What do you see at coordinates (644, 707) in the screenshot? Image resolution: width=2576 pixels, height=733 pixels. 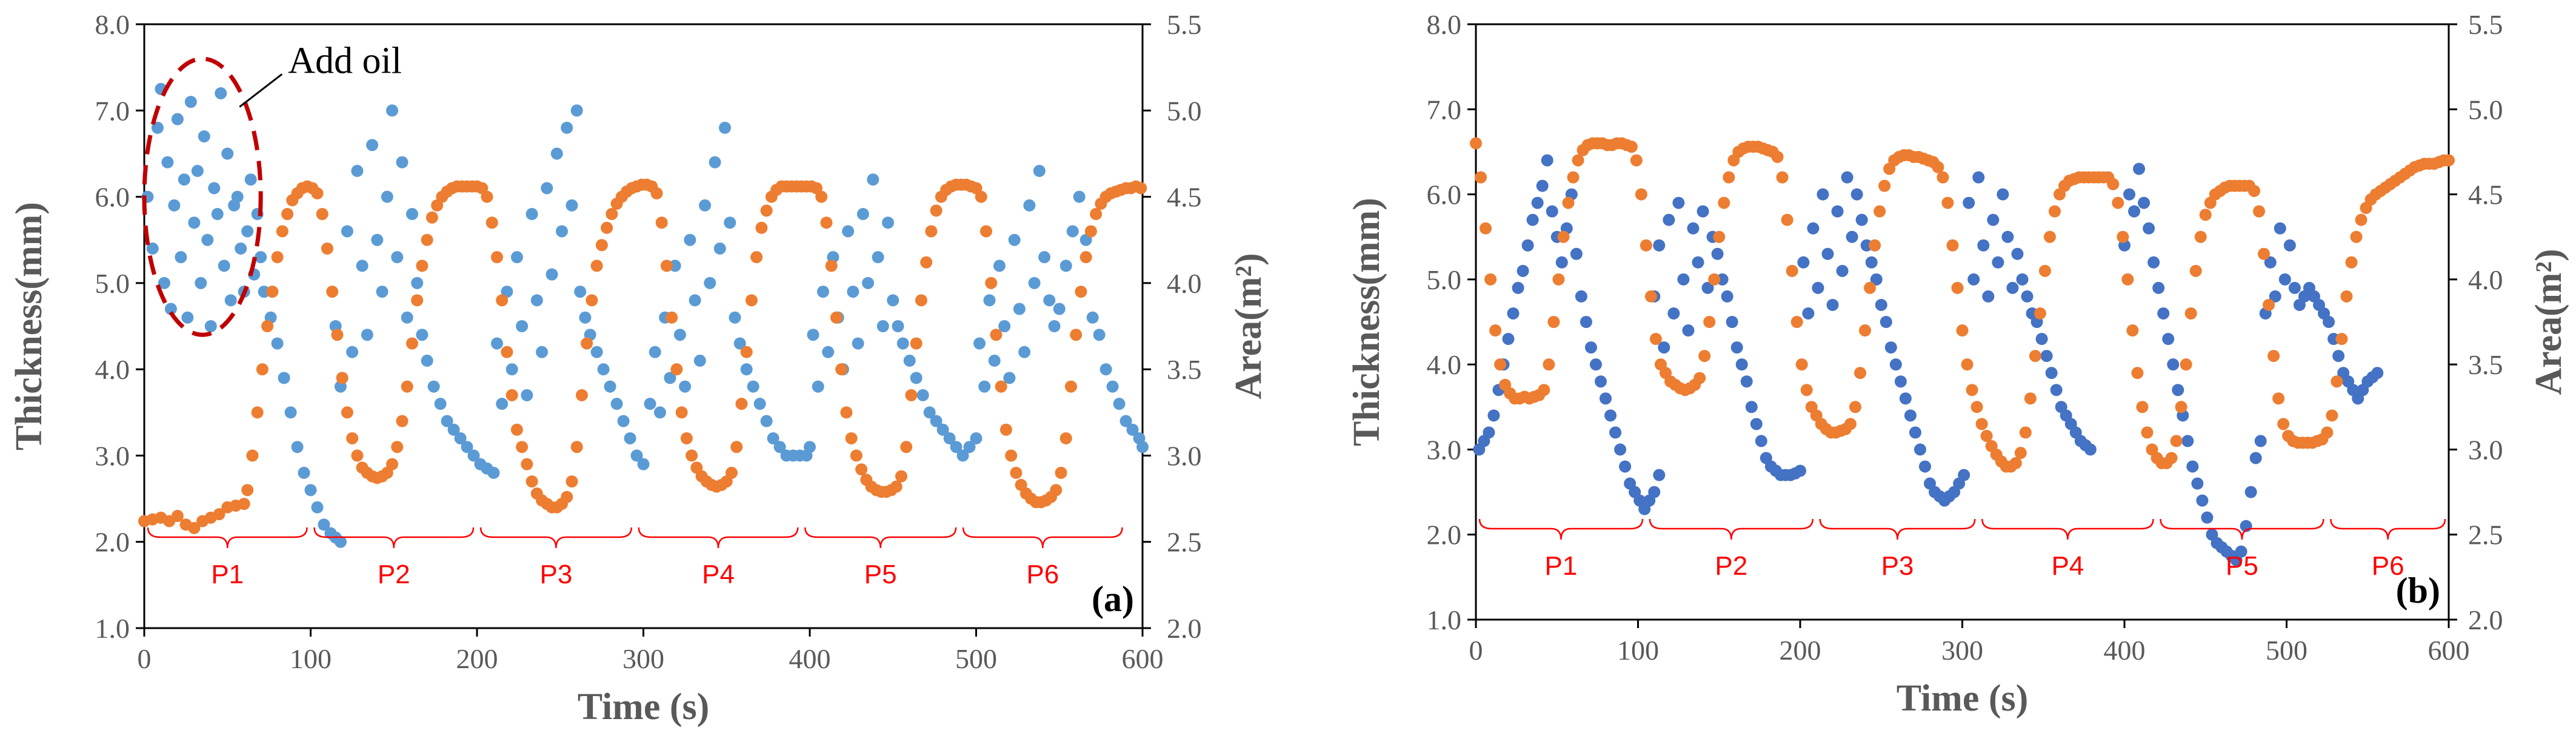 I see `x-axis-title: Time (s)` at bounding box center [644, 707].